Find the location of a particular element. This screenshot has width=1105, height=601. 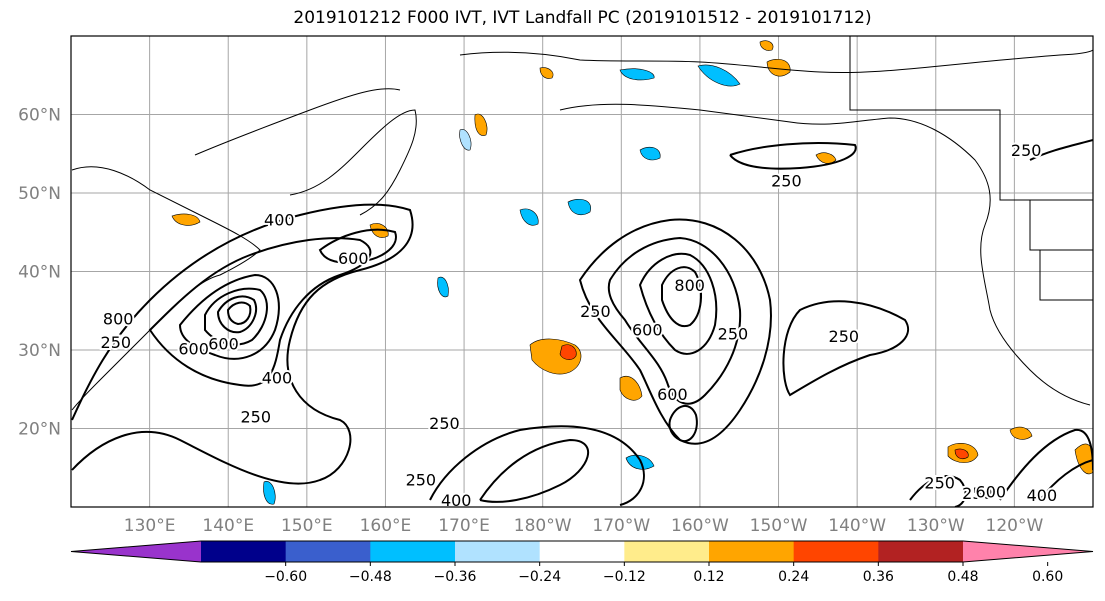

lon-tick-label: 170°W is located at coordinates (621, 526).